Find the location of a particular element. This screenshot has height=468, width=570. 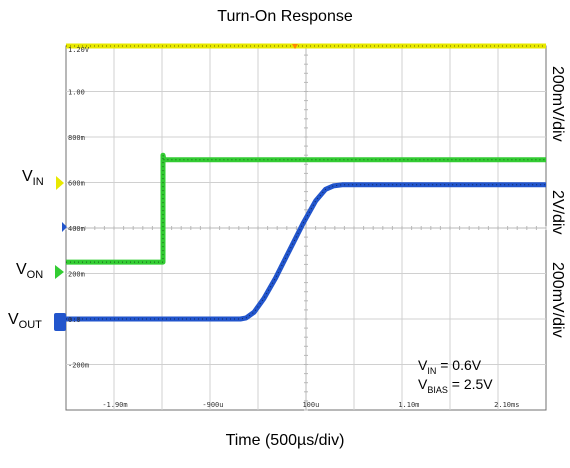

von-scale-label: 2V/div is located at coordinates (557, 212).